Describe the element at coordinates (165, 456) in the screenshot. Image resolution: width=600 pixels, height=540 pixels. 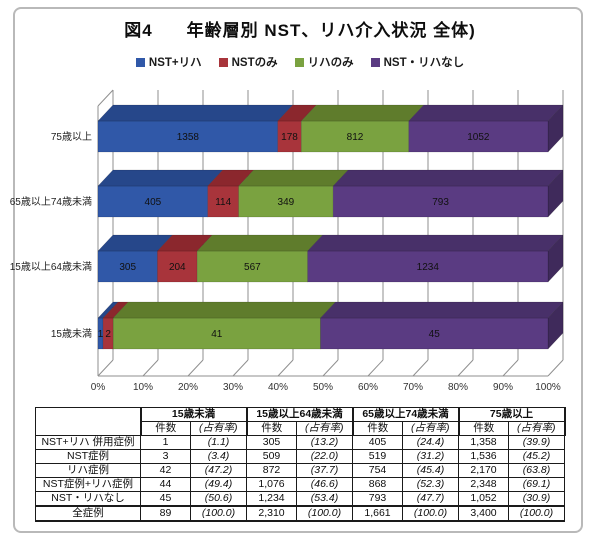
I see `count-cell: 3` at that location.